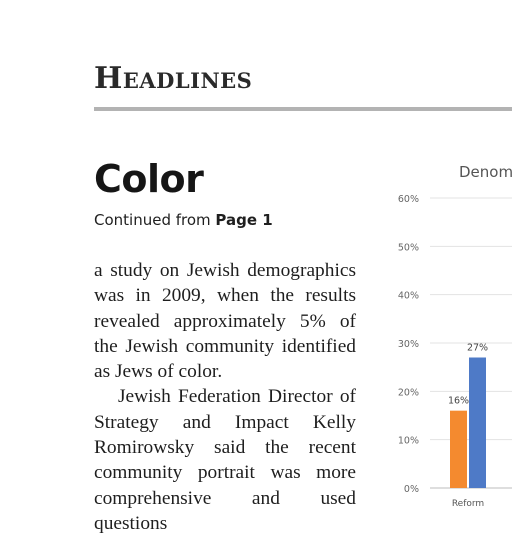  What do you see at coordinates (149, 179) in the screenshot?
I see `article-headline: Color` at bounding box center [149, 179].